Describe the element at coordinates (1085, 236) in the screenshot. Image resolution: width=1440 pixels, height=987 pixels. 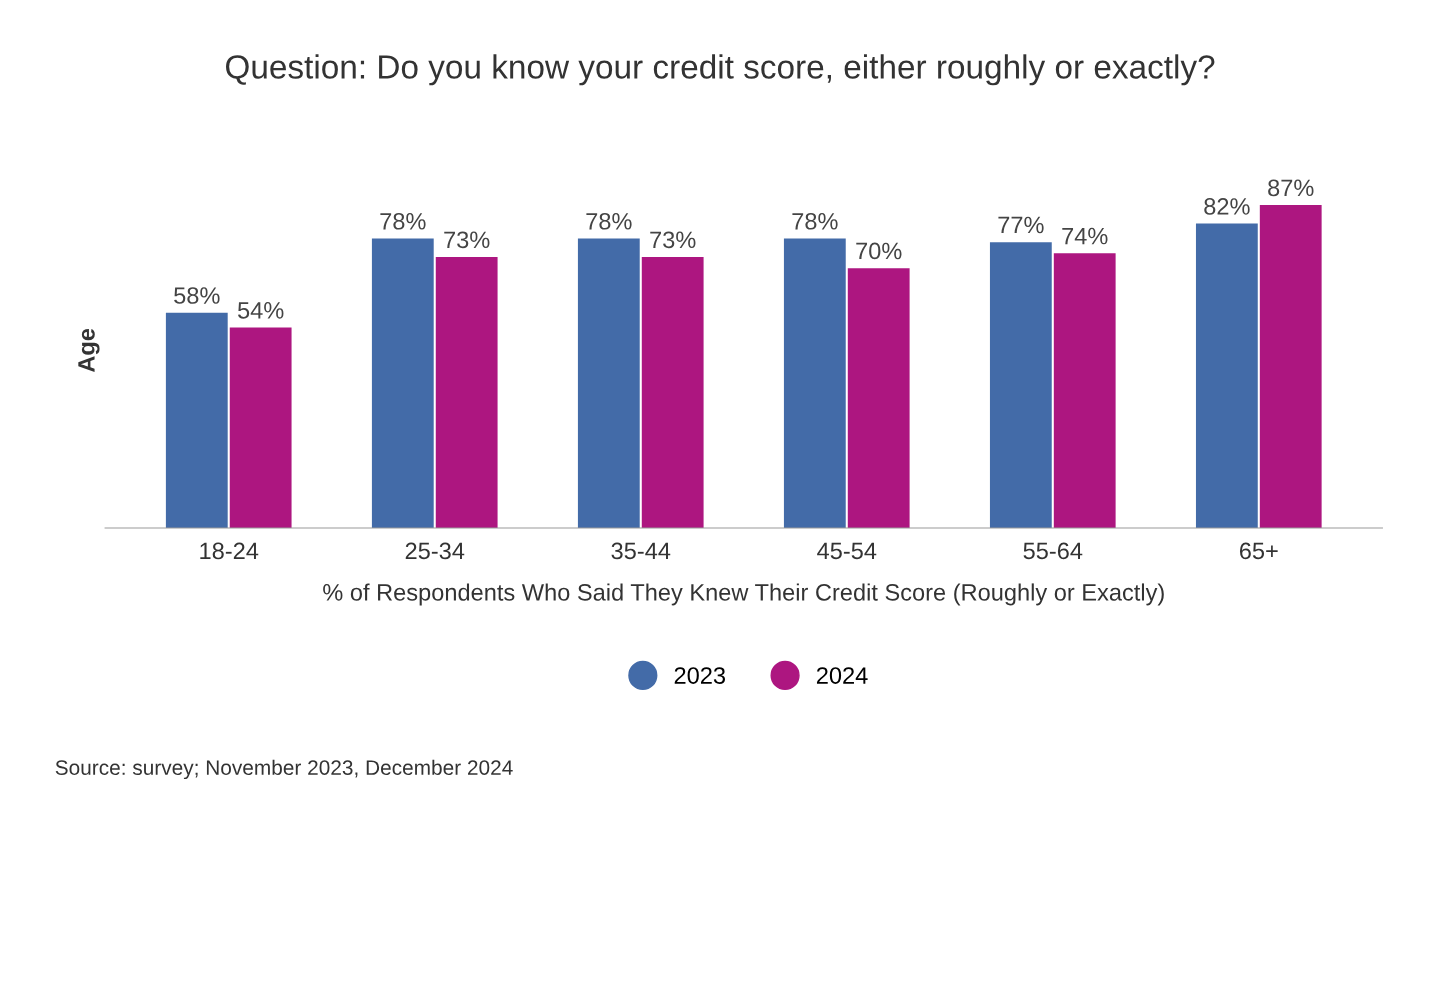
I see `data-label: 74%` at that location.